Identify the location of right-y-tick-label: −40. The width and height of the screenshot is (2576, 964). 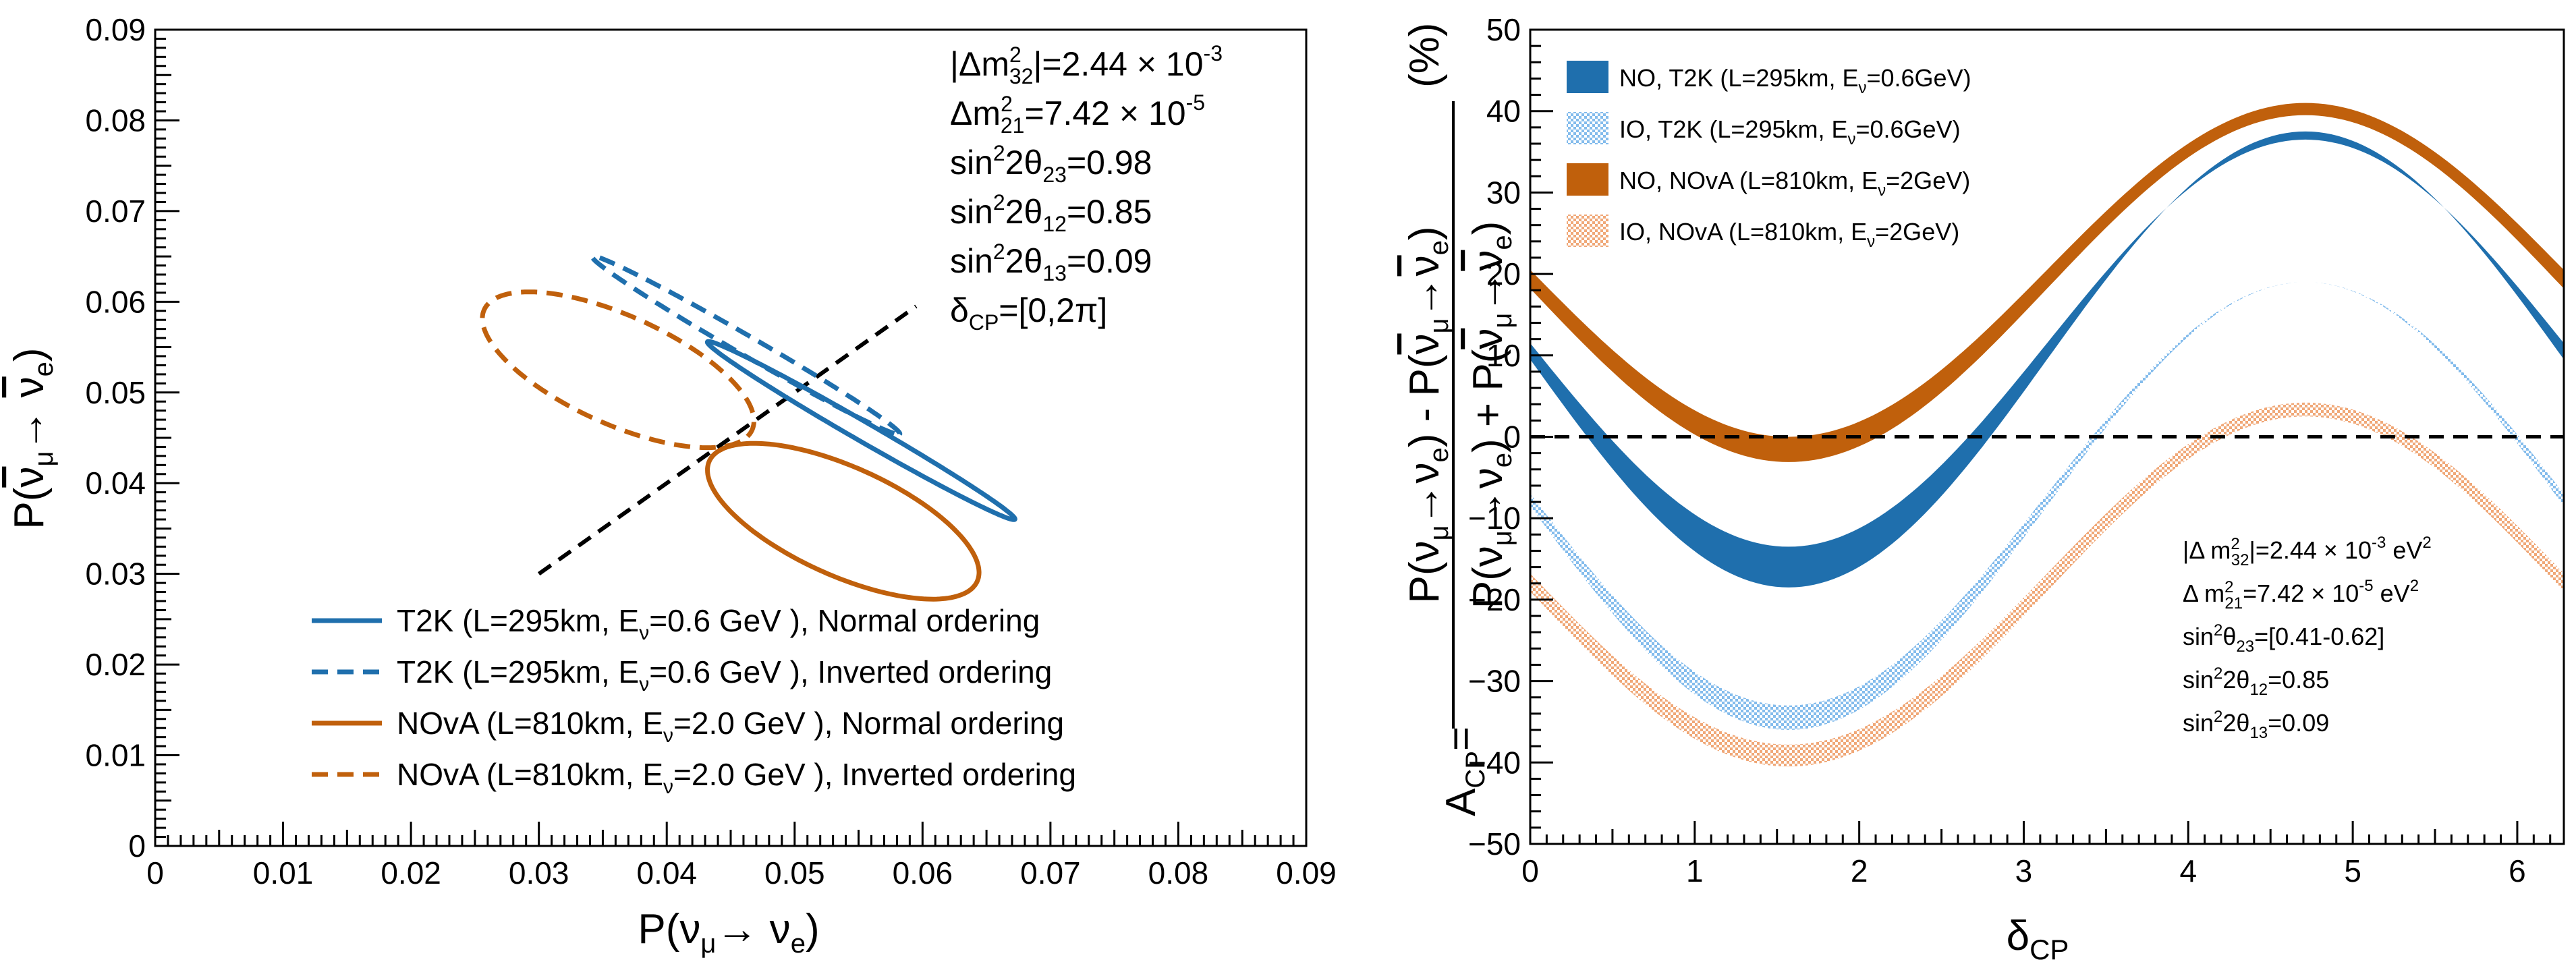
(1494, 762).